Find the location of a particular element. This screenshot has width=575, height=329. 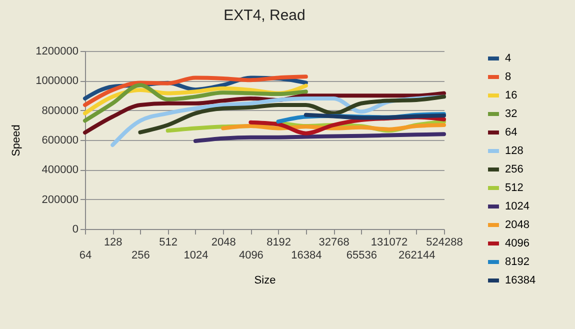

y-tick-label: 400000 is located at coordinates (60, 170).